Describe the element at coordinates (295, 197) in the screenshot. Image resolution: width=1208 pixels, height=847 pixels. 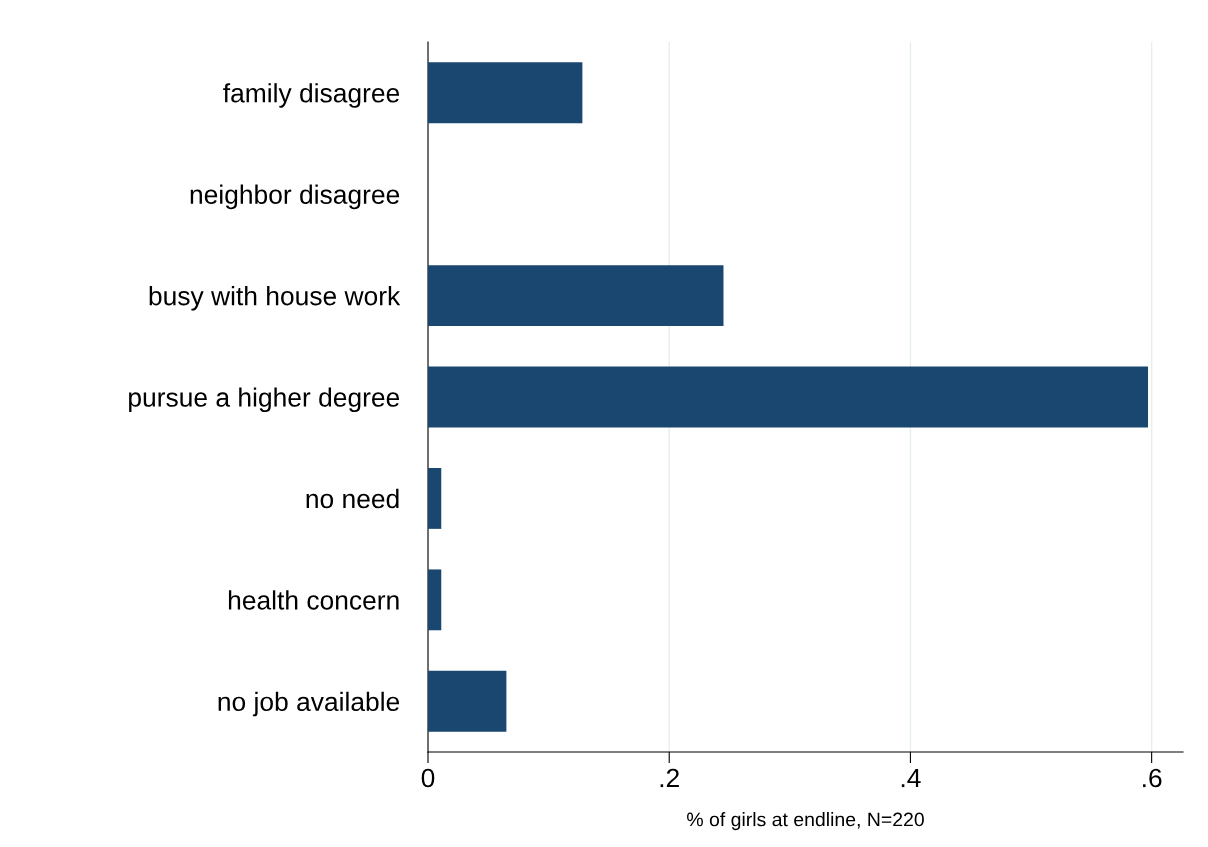
I see `y-tick-label: neighbor disagree` at that location.